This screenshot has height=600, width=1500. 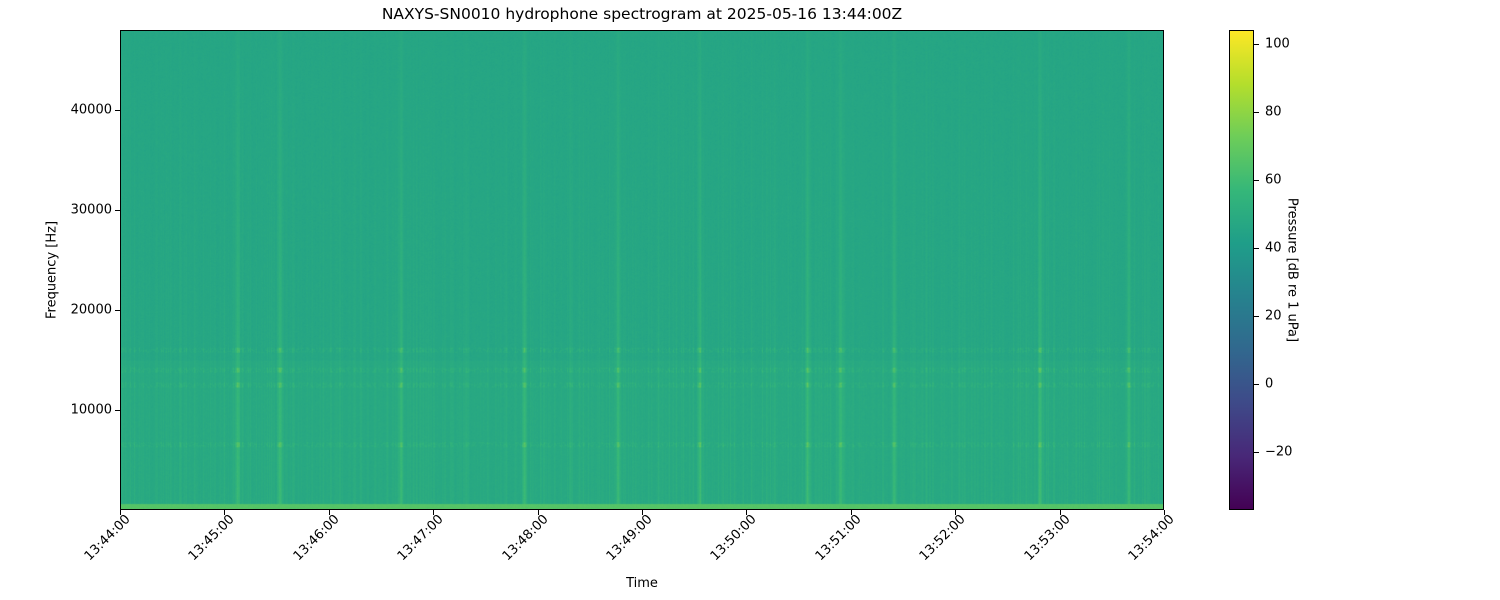 I want to click on colorbar-tick-label: 0, so click(x=1269, y=384).